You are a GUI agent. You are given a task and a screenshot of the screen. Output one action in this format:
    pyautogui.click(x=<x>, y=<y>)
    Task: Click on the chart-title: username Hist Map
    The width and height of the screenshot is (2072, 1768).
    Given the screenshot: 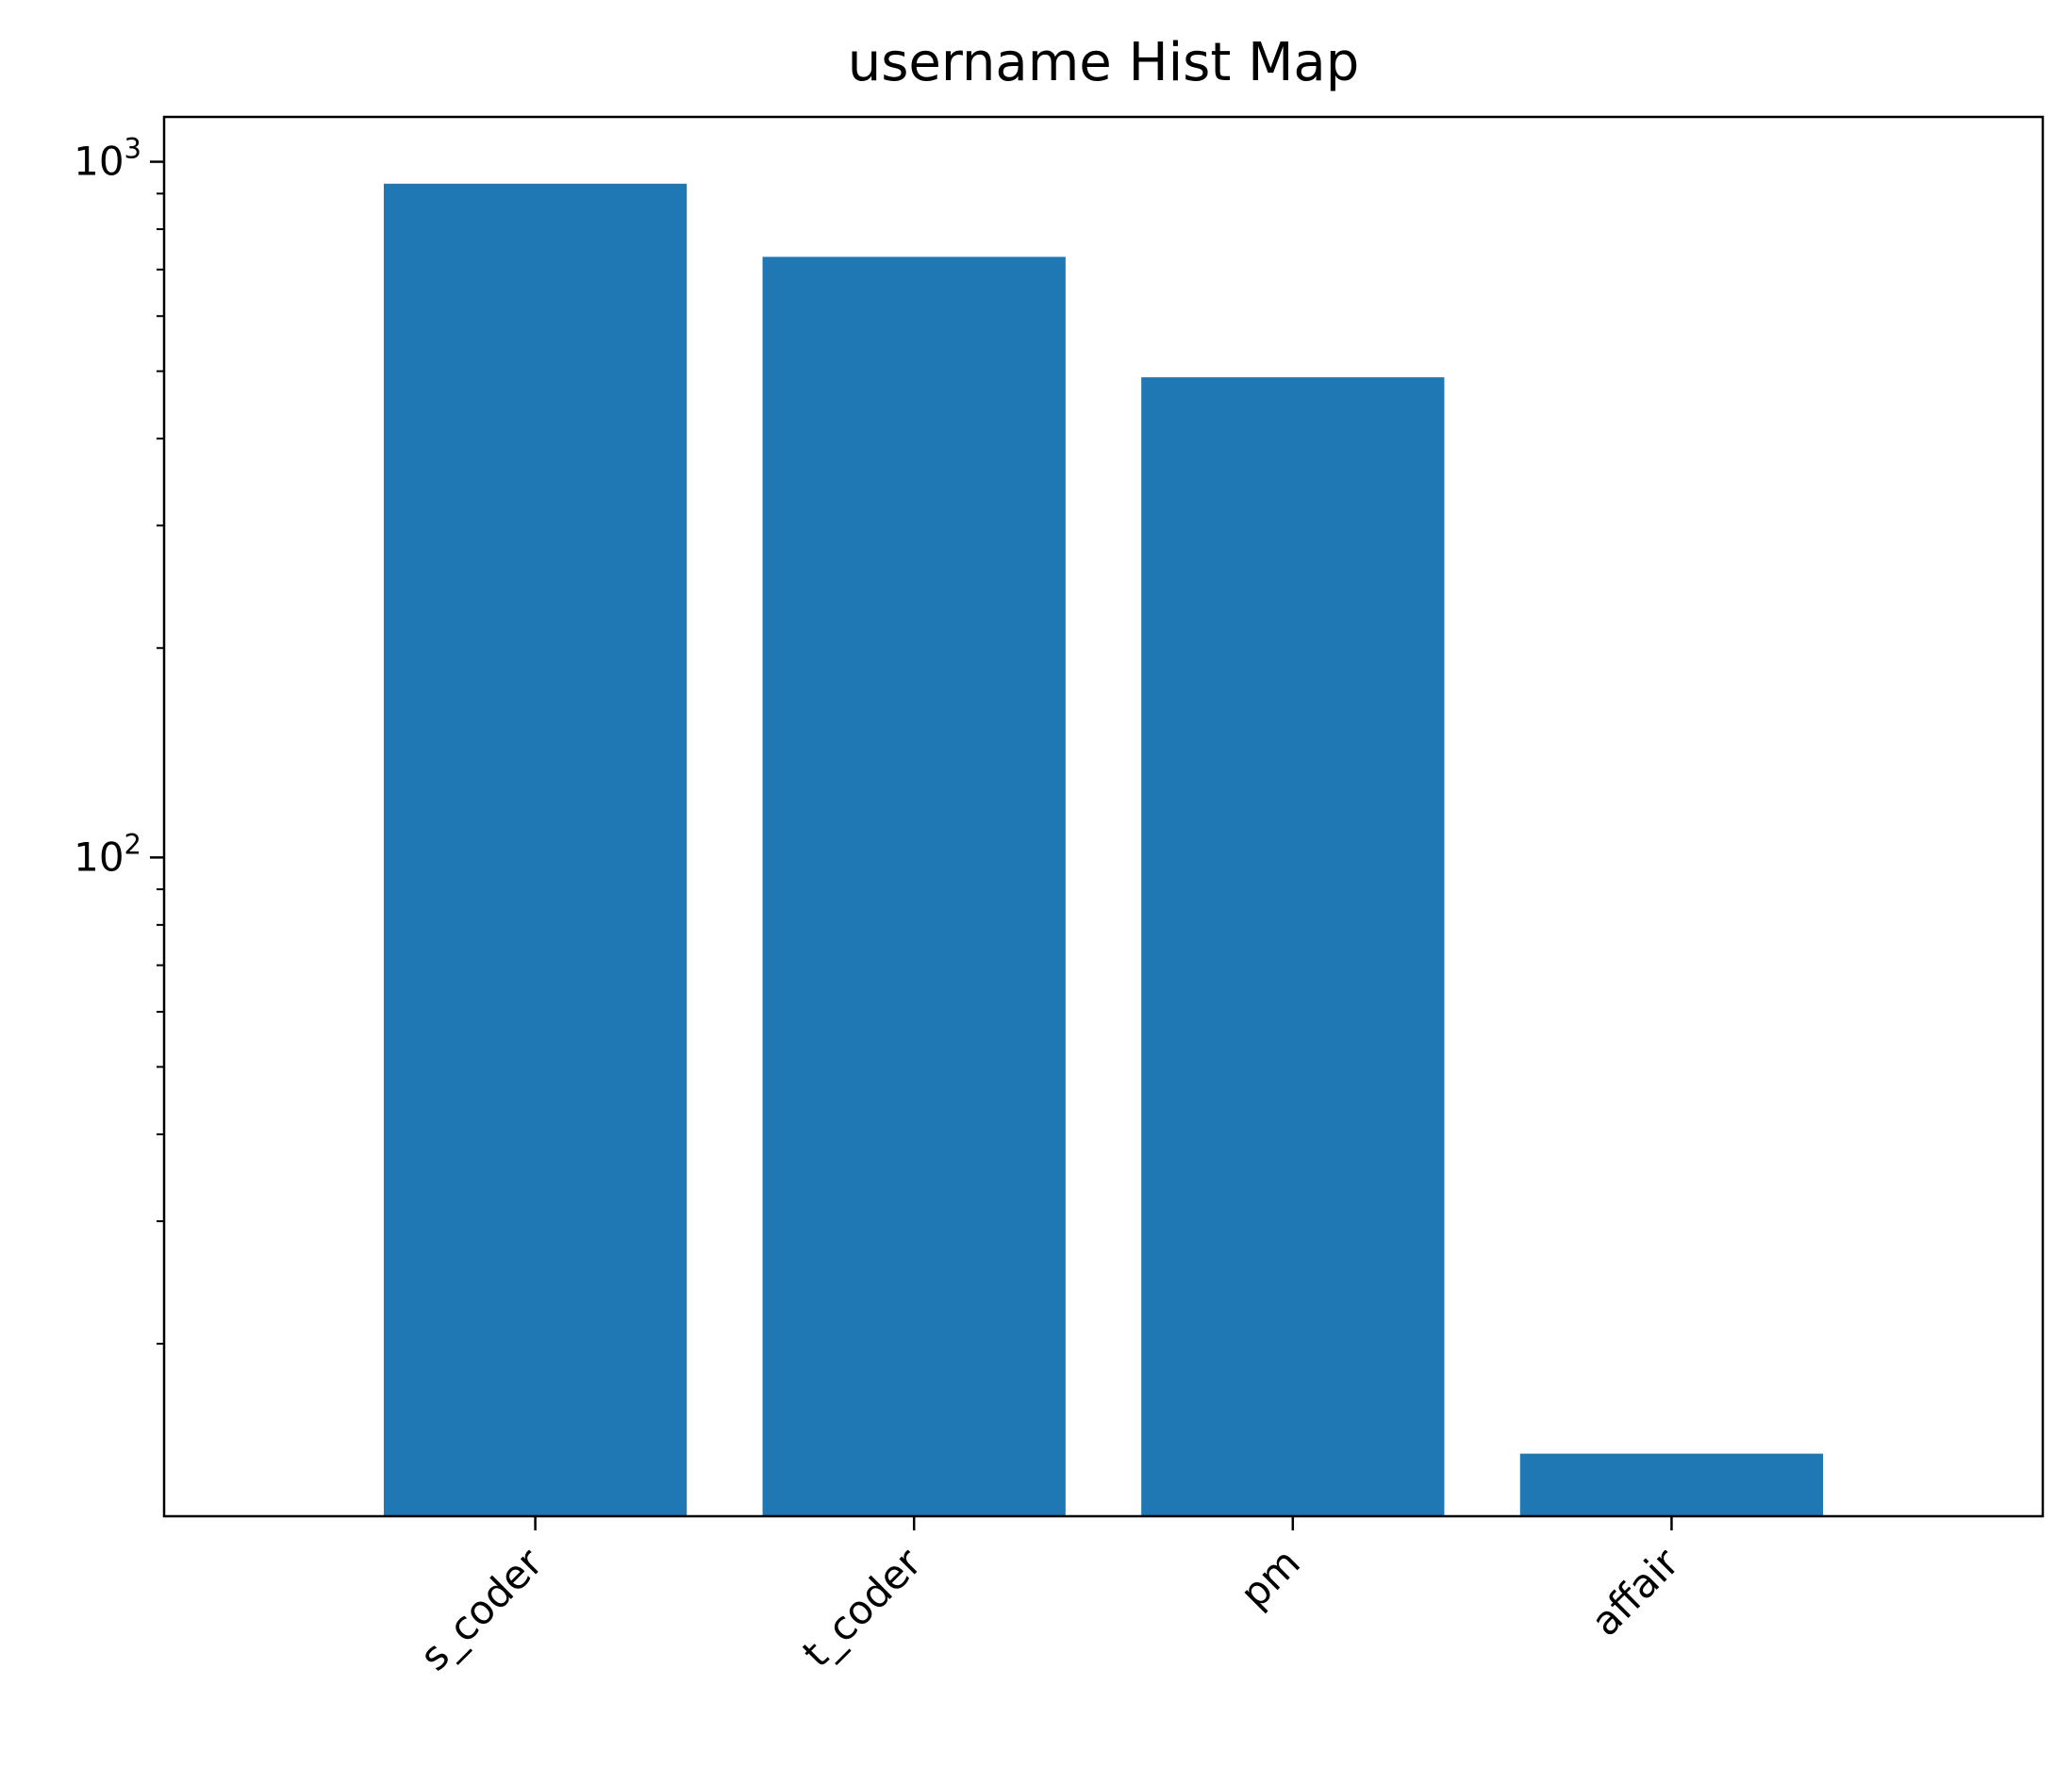 What is the action you would take?
    pyautogui.click(x=1104, y=62)
    